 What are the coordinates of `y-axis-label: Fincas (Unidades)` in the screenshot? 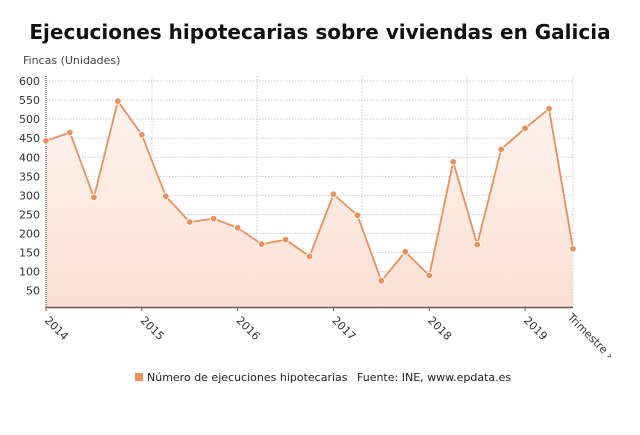 It's located at (71, 60).